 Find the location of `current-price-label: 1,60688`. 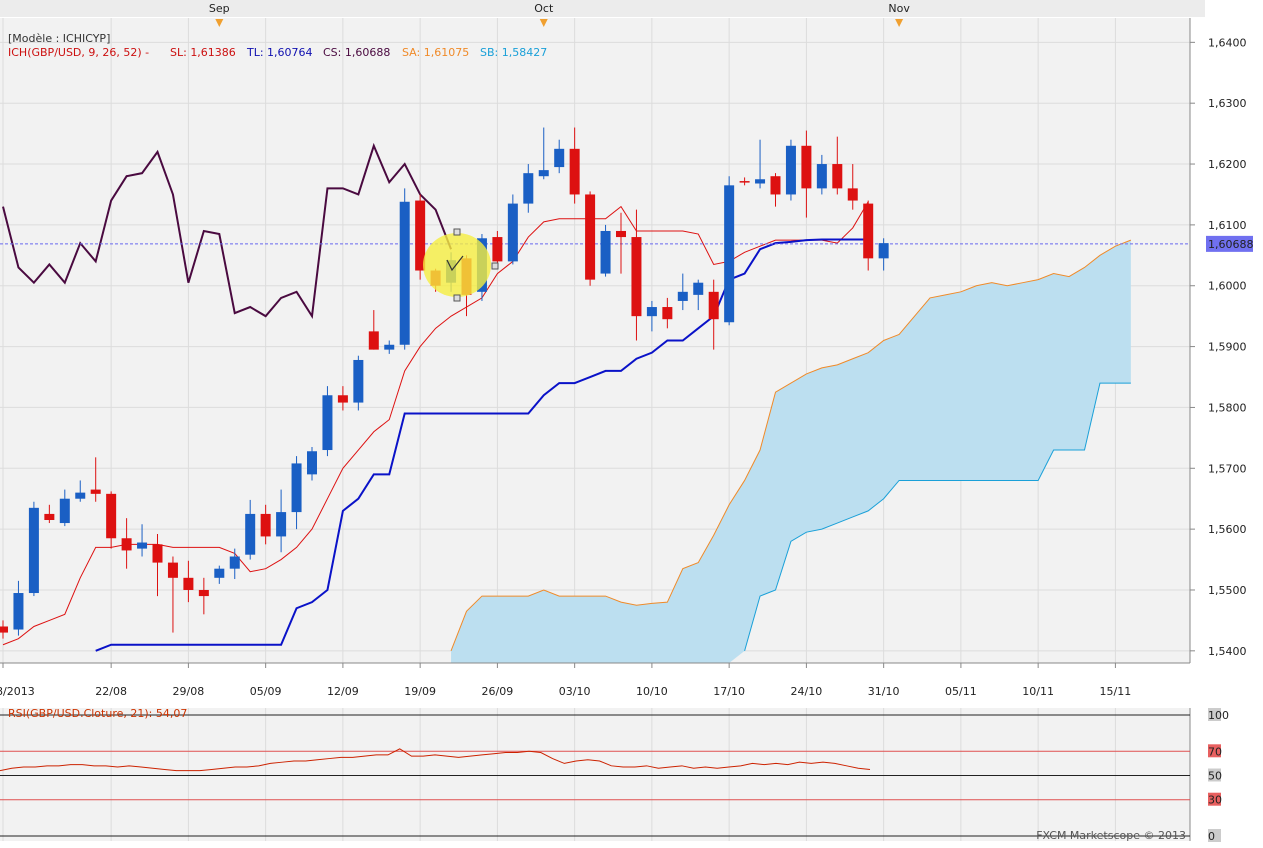

current-price-label: 1,60688 is located at coordinates (1231, 244).